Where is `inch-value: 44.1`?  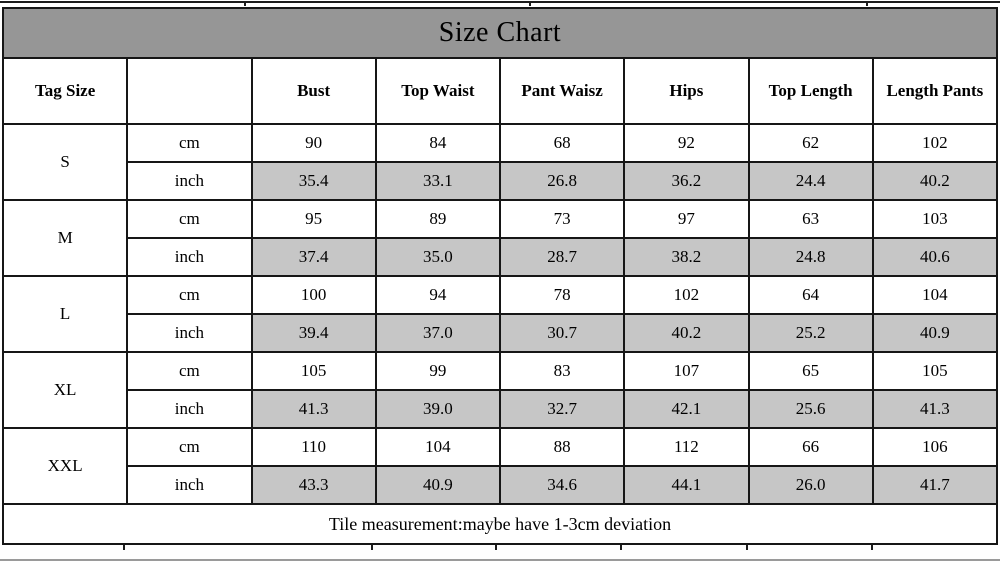
inch-value: 44.1 is located at coordinates (686, 485).